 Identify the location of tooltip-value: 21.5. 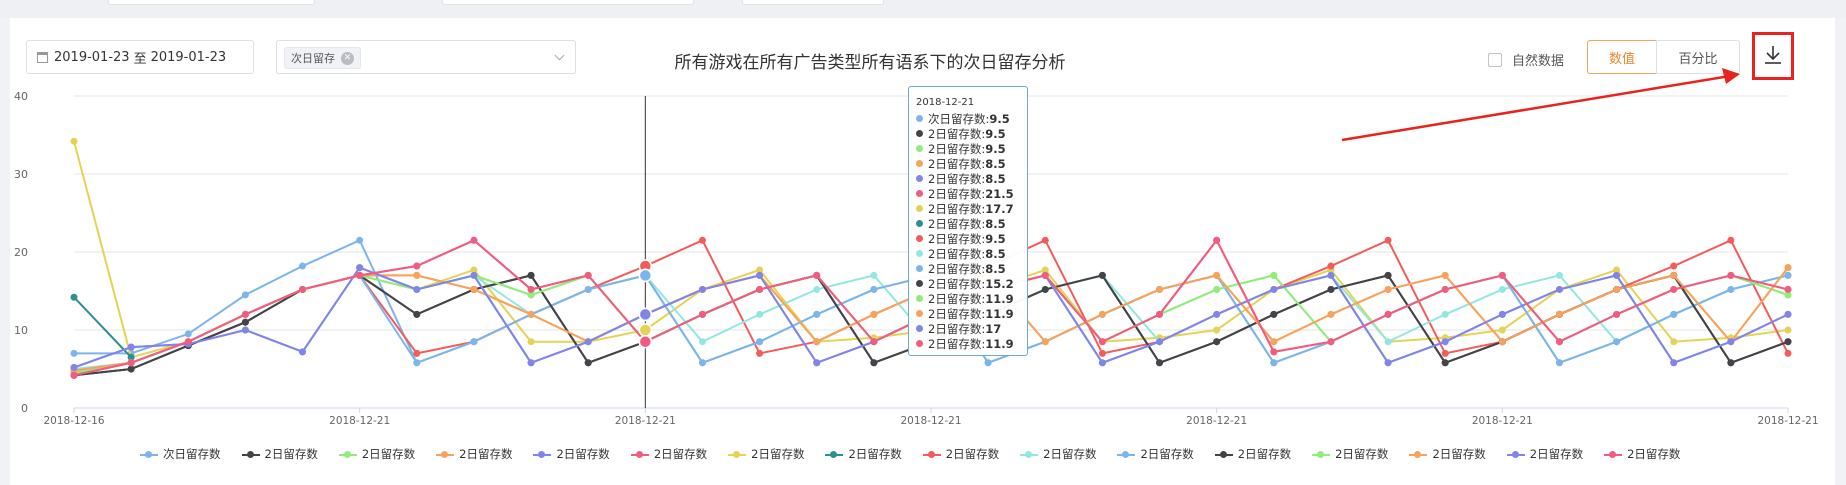
(999, 193).